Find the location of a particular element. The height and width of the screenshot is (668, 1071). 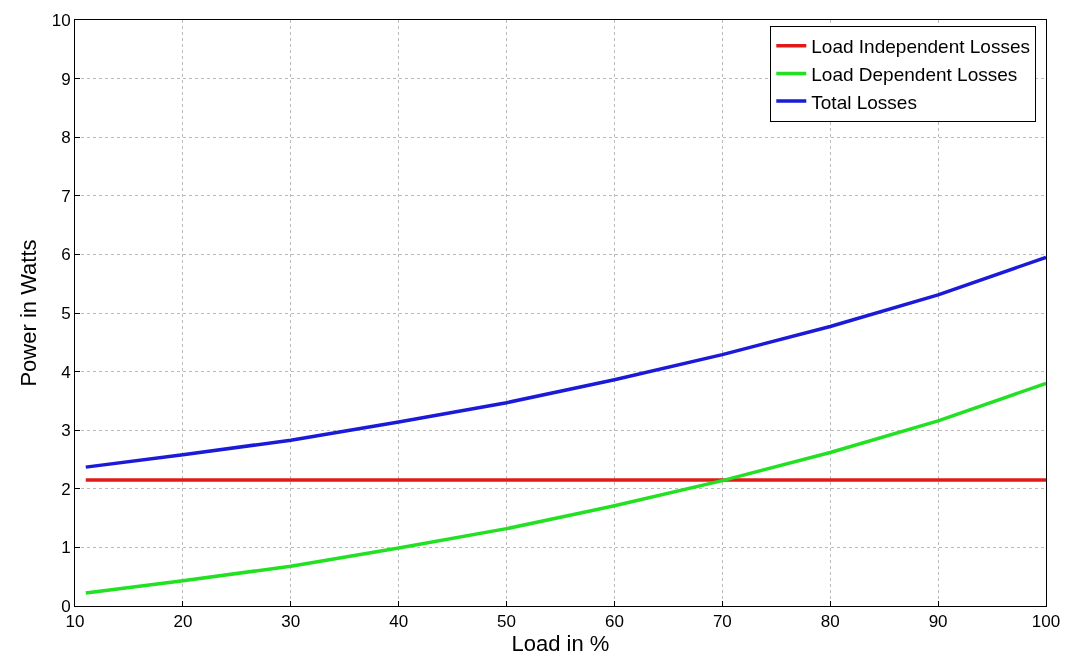

x-tick-label: 60 is located at coordinates (614, 622).